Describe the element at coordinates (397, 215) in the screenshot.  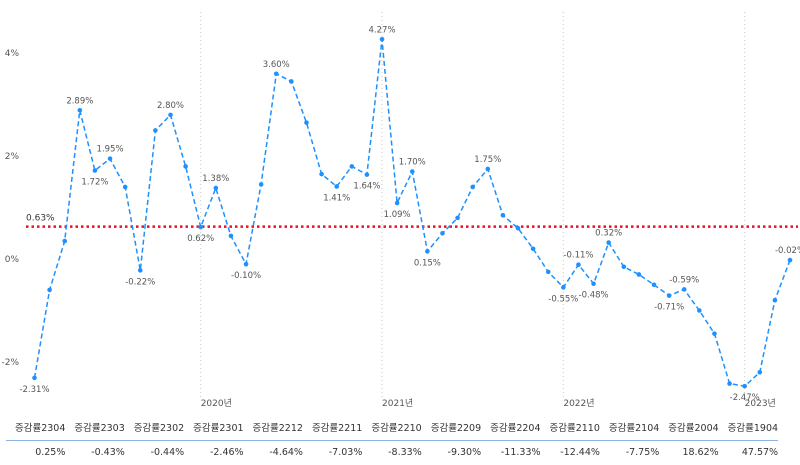
I see `data-label: 1.09%` at that location.